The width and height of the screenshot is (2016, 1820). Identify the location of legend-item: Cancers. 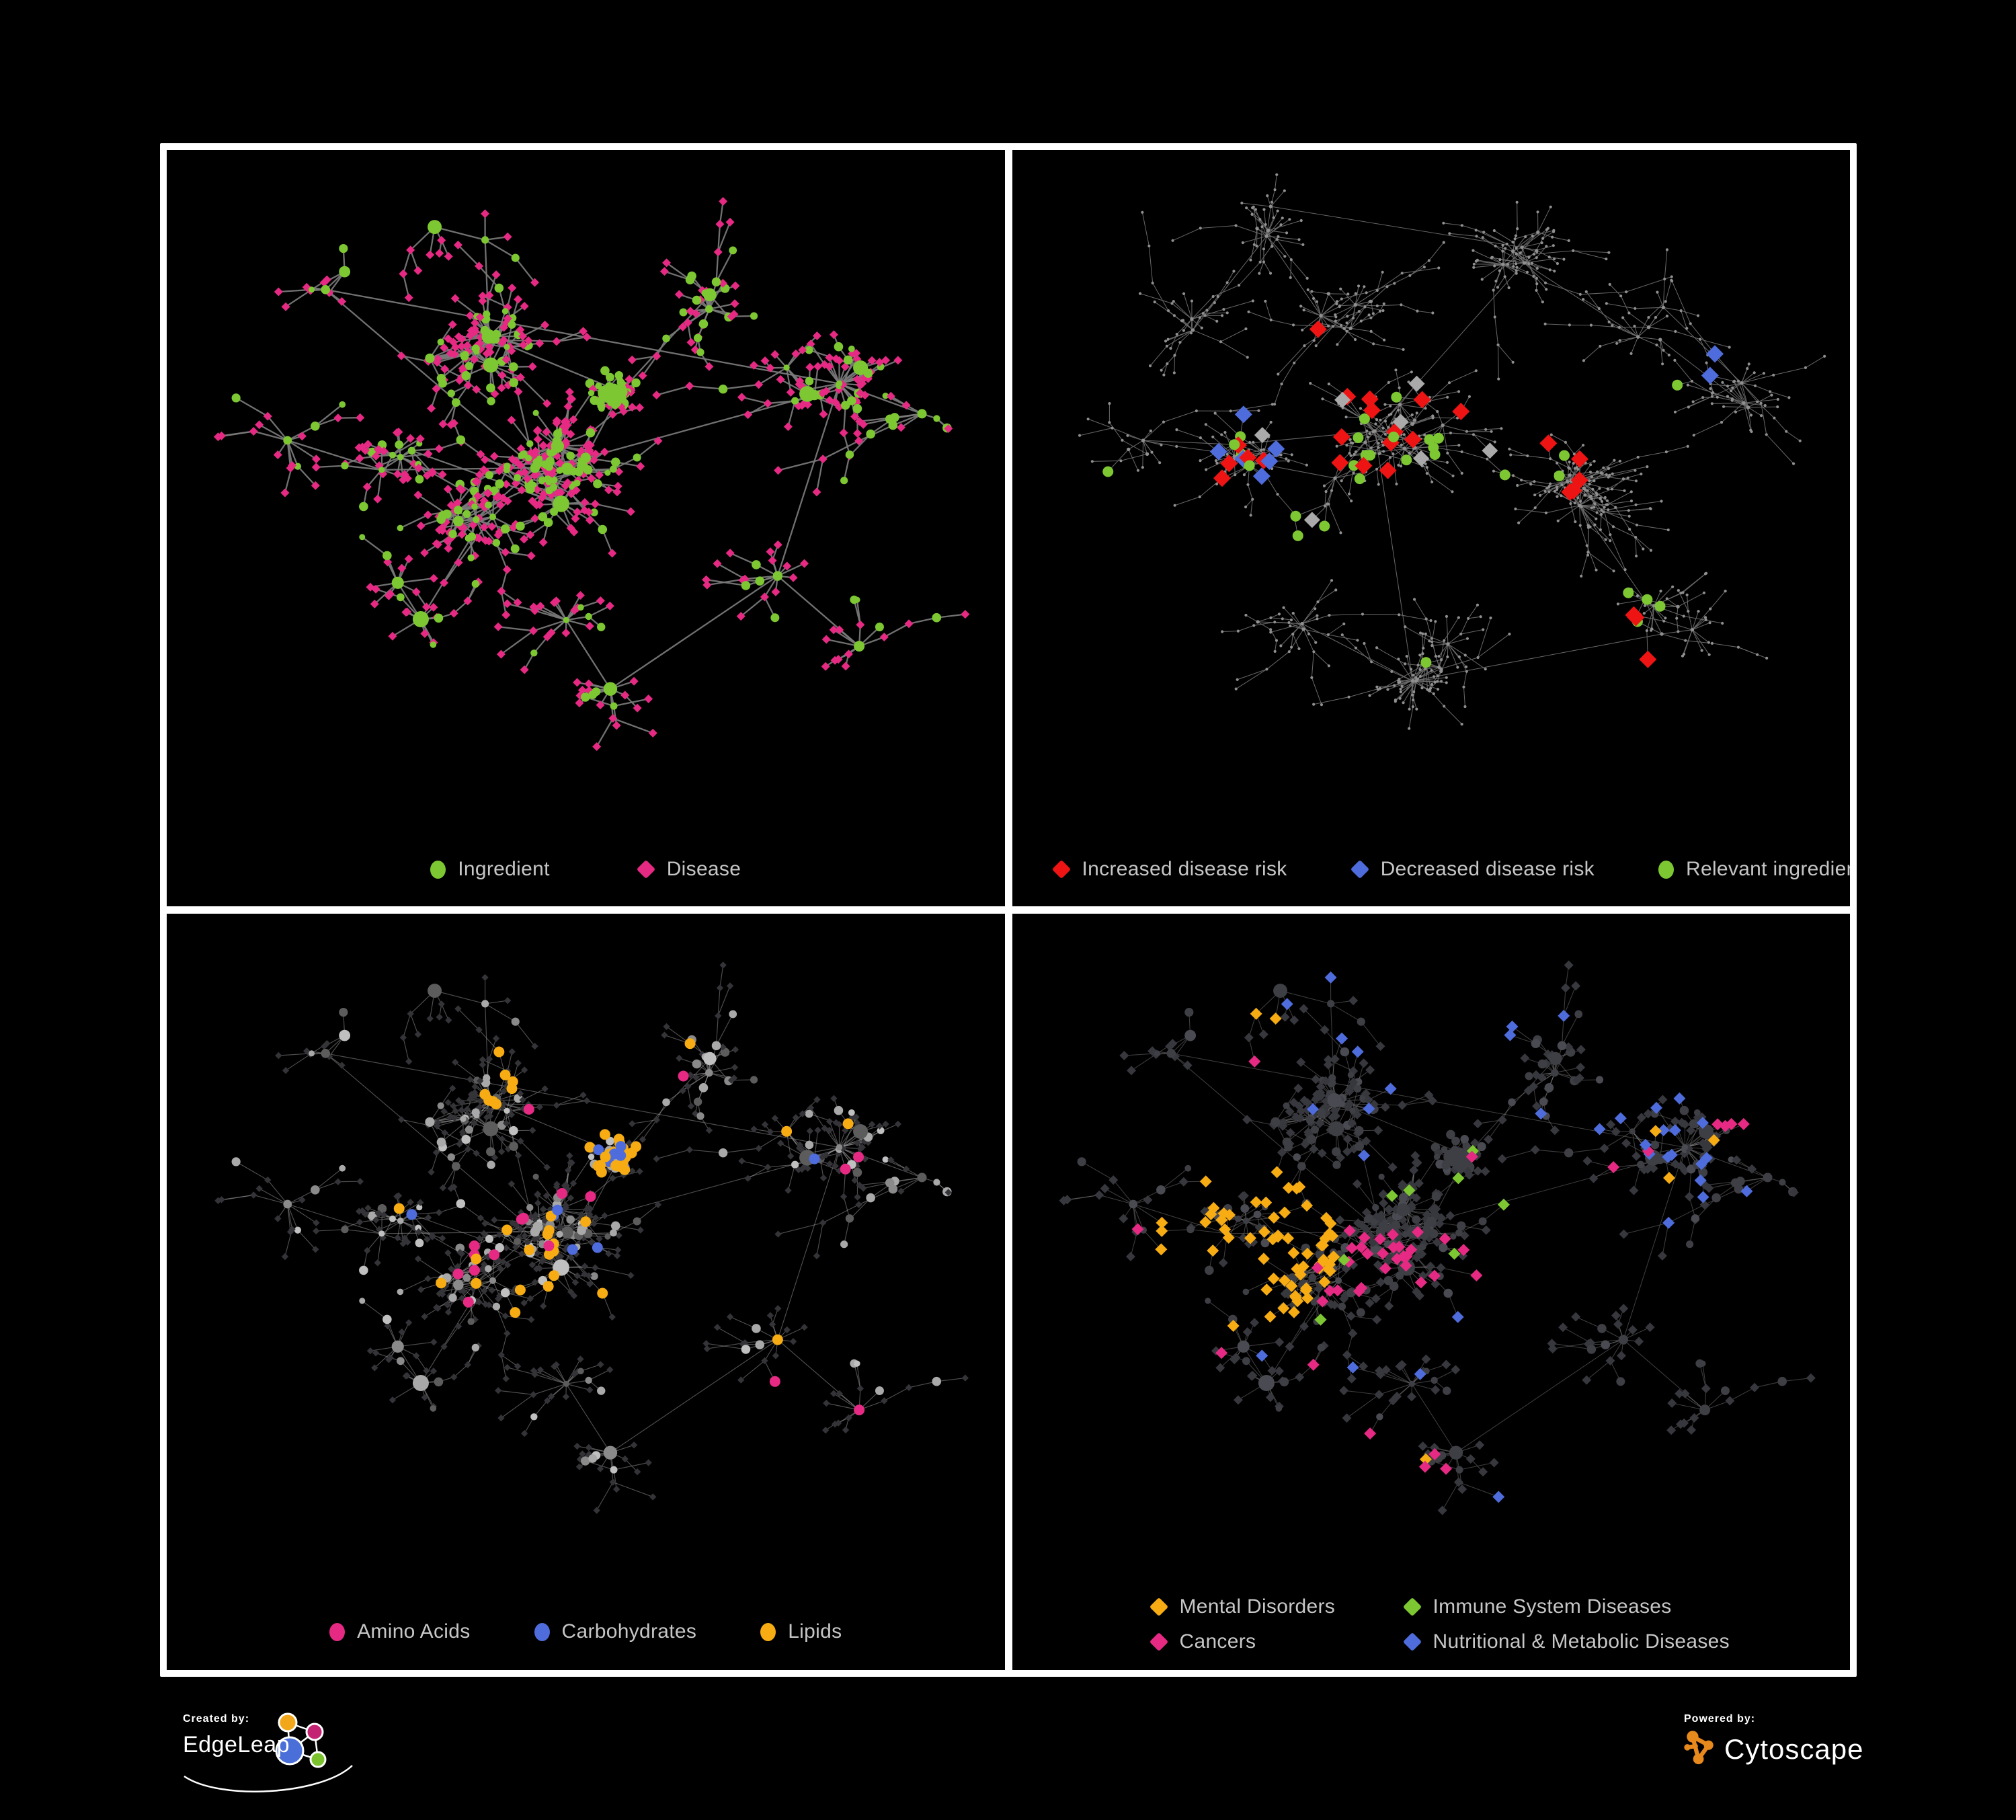
(1276, 1641).